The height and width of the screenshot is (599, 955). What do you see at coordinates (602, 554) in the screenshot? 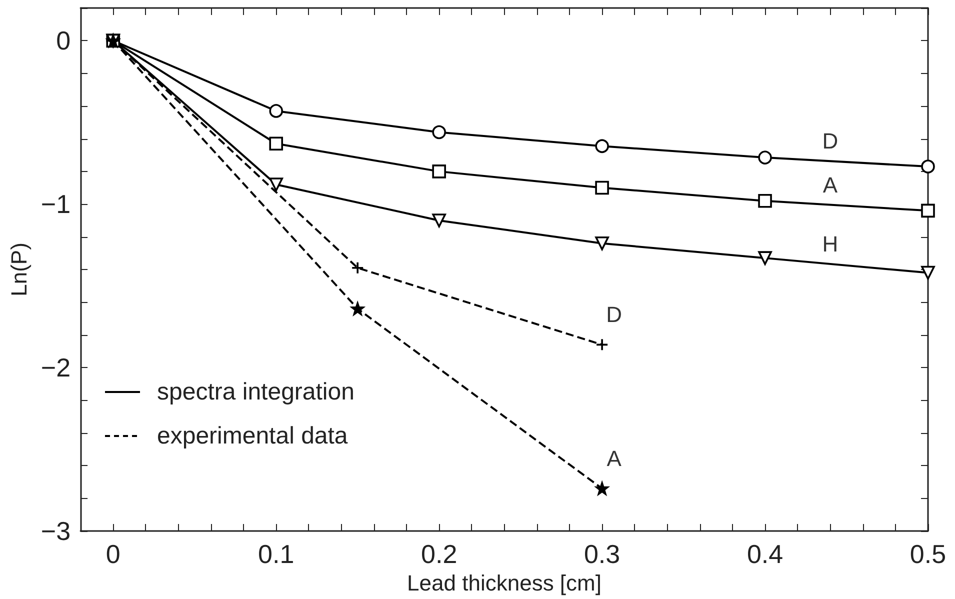
I see `x-tick-label: 0.3` at bounding box center [602, 554].